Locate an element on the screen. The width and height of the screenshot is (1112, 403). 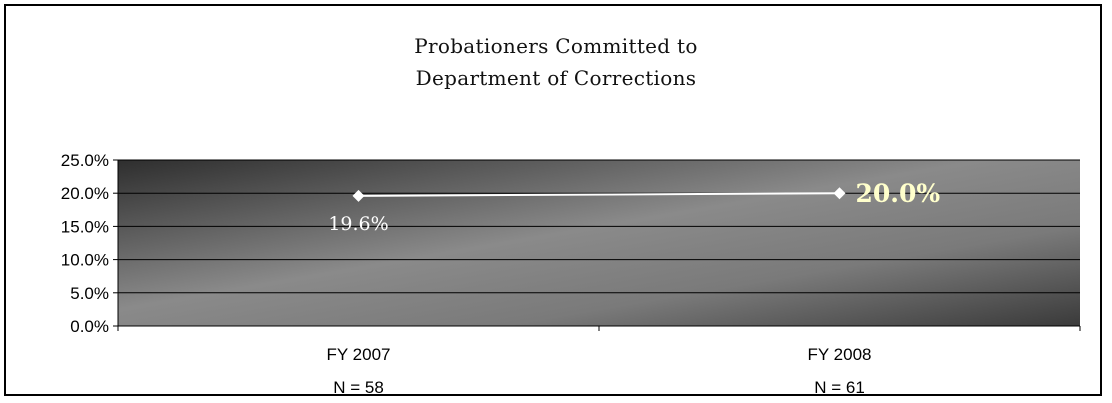
y-tick-label: 25.0% is located at coordinates (85, 160).